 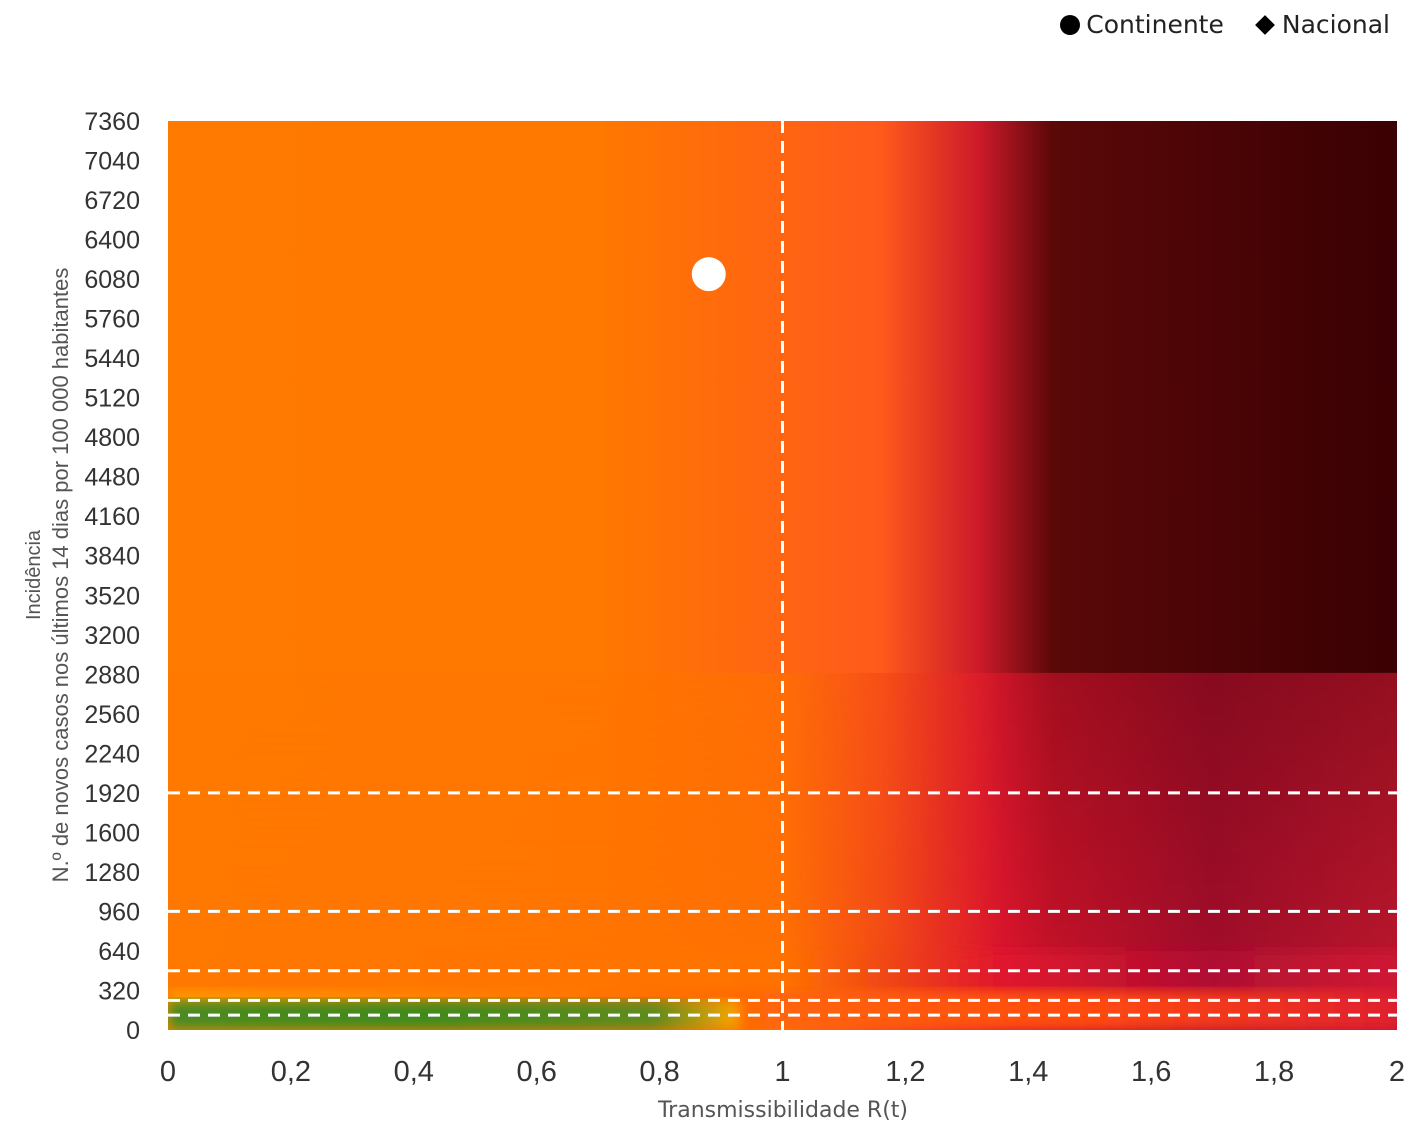 I want to click on x-tick-label: 1,6, so click(x=1151, y=1072).